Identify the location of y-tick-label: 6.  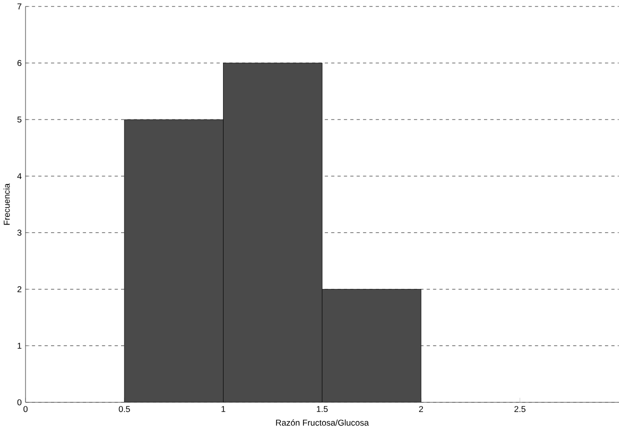
(19, 63).